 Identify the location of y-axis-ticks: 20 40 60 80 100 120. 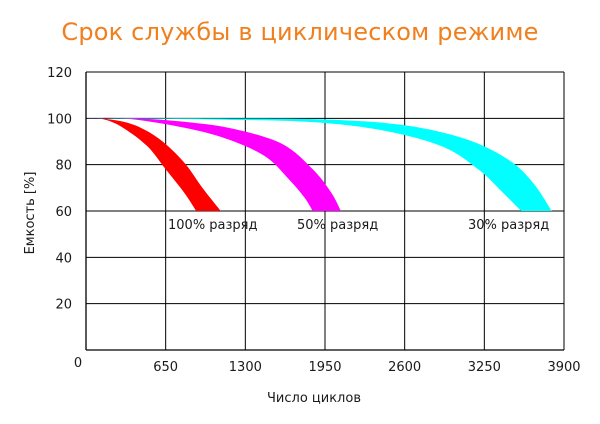
(59, 189).